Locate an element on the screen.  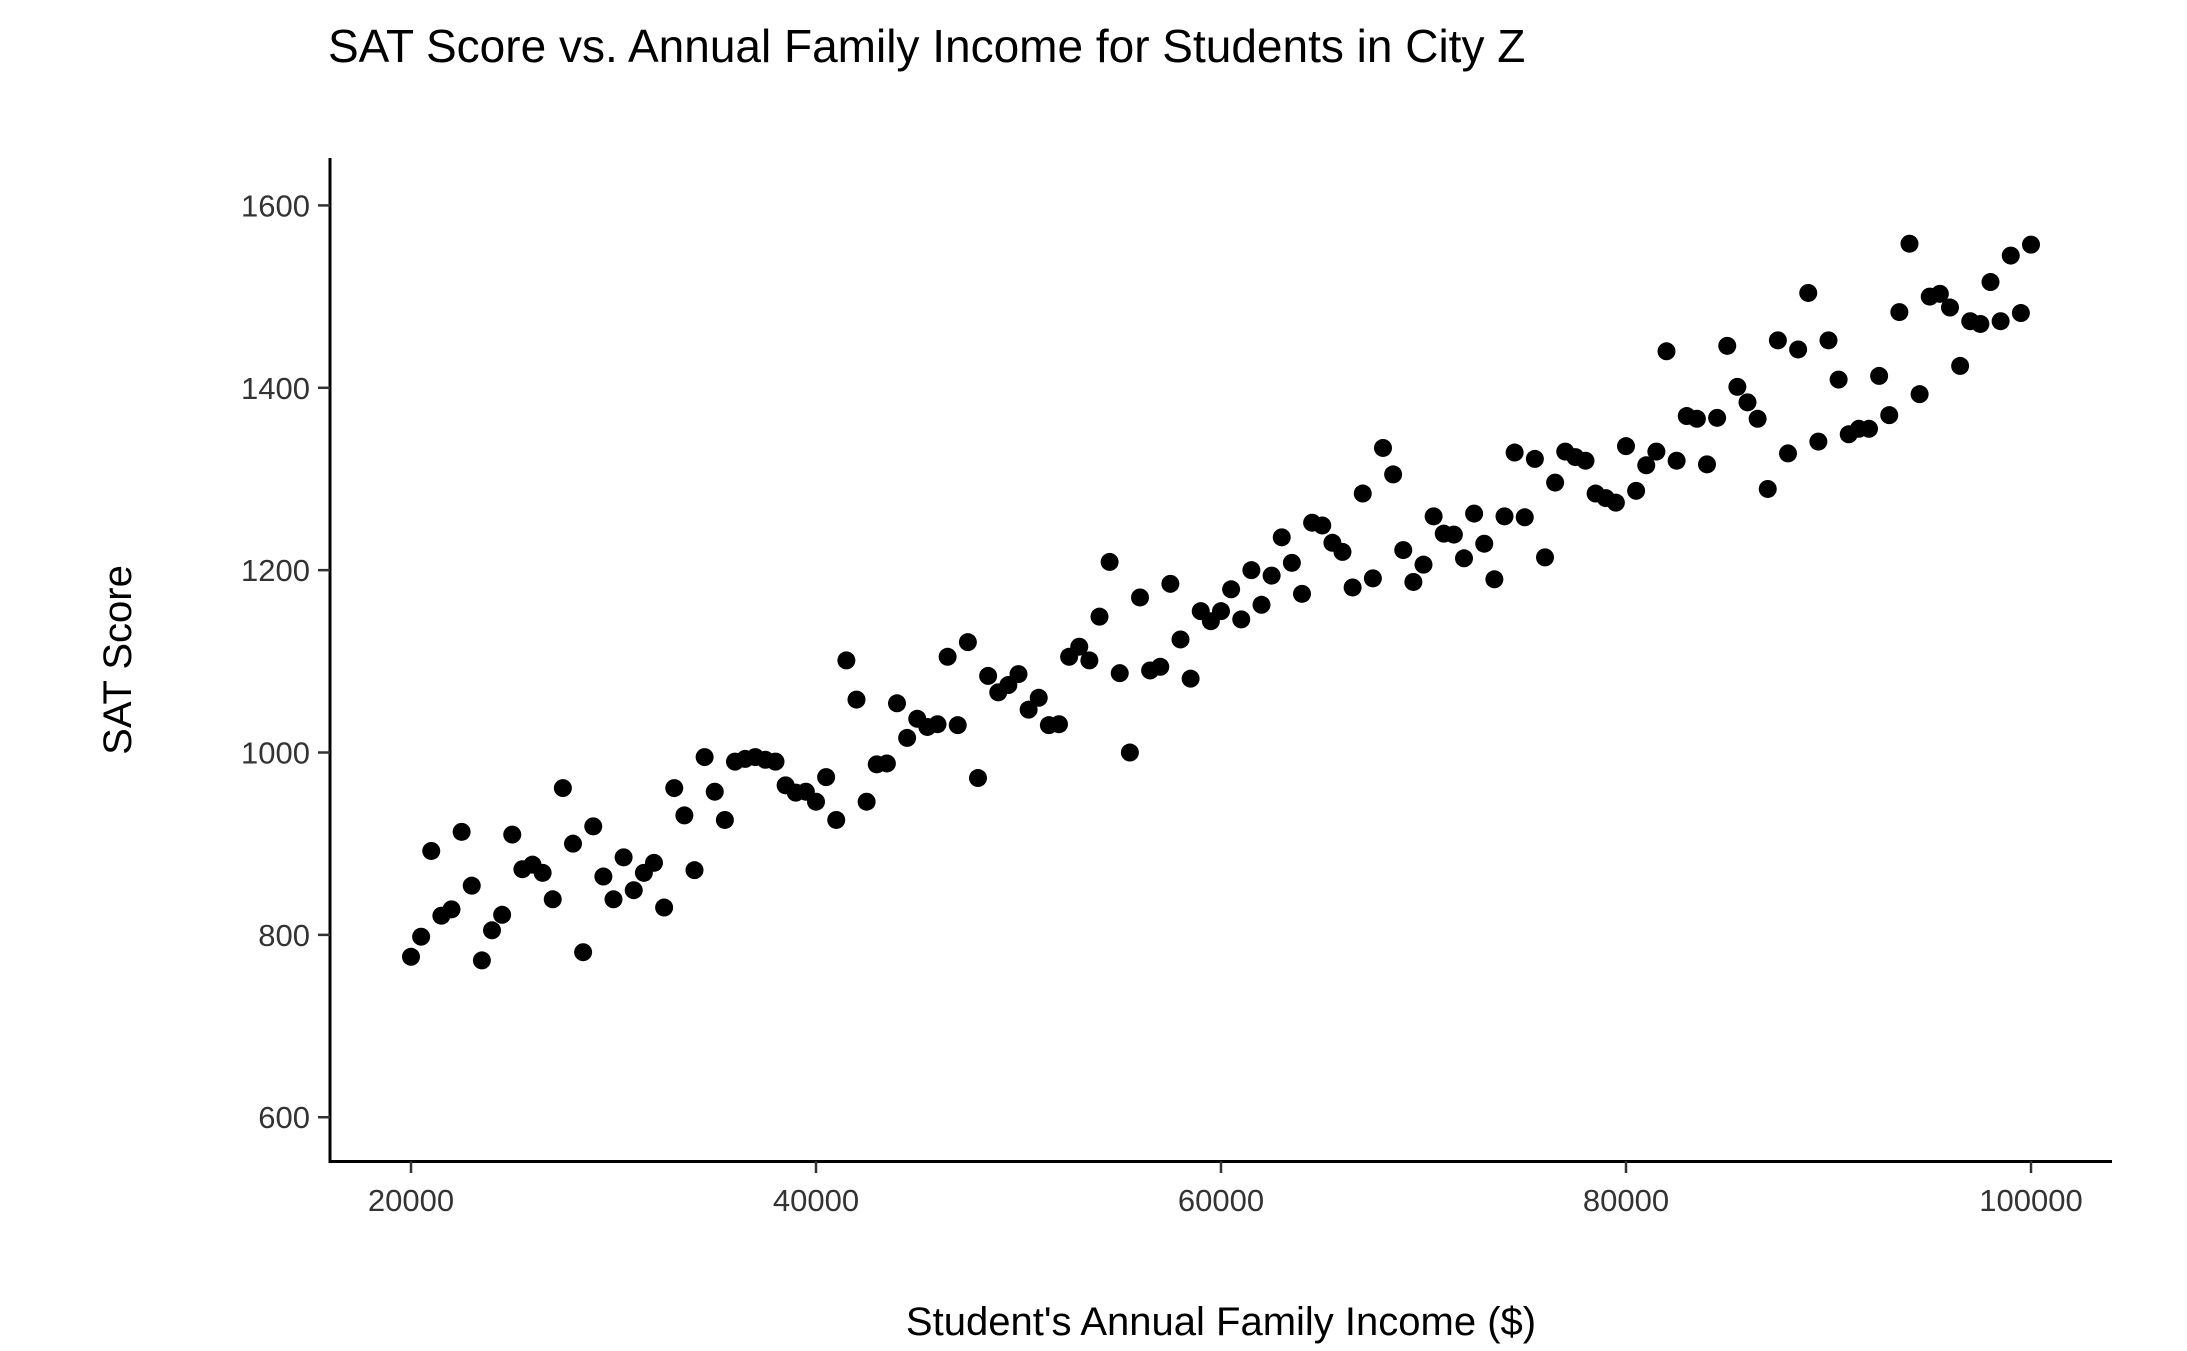
x-tick-label: 60000 is located at coordinates (1221, 1200).